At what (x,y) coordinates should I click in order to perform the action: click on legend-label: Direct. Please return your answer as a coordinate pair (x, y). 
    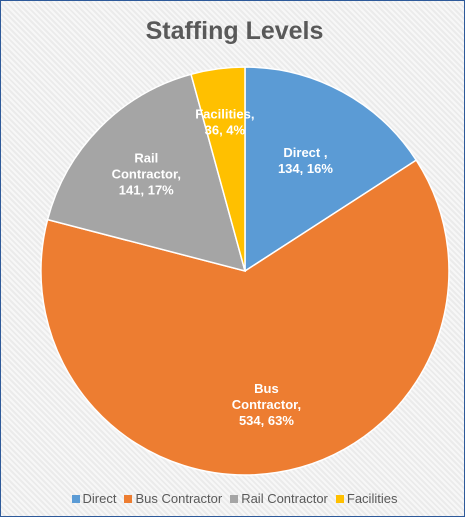
    Looking at the image, I should click on (99, 498).